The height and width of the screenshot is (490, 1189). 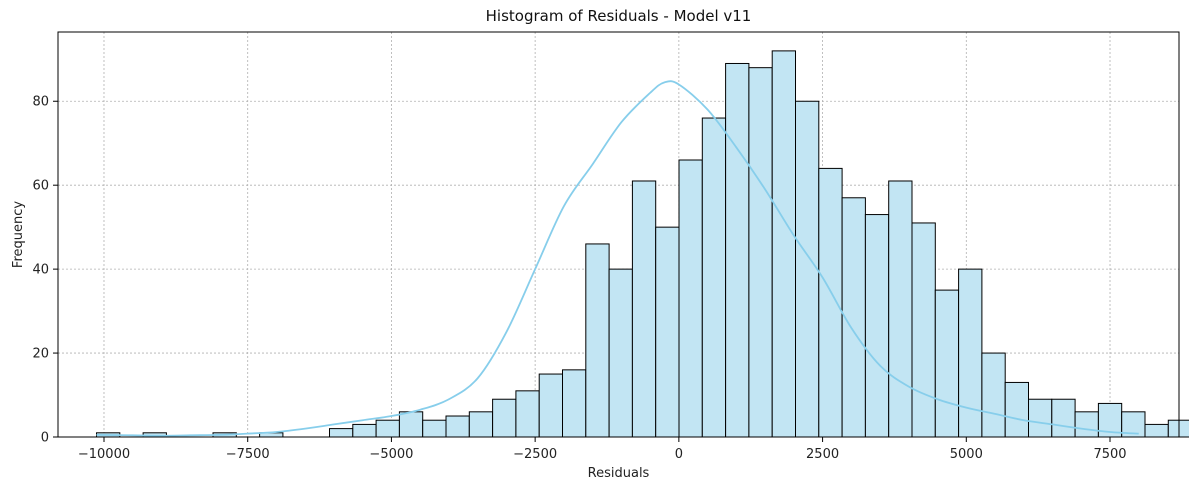 What do you see at coordinates (104, 454) in the screenshot?
I see `x-tick-label: −10000` at bounding box center [104, 454].